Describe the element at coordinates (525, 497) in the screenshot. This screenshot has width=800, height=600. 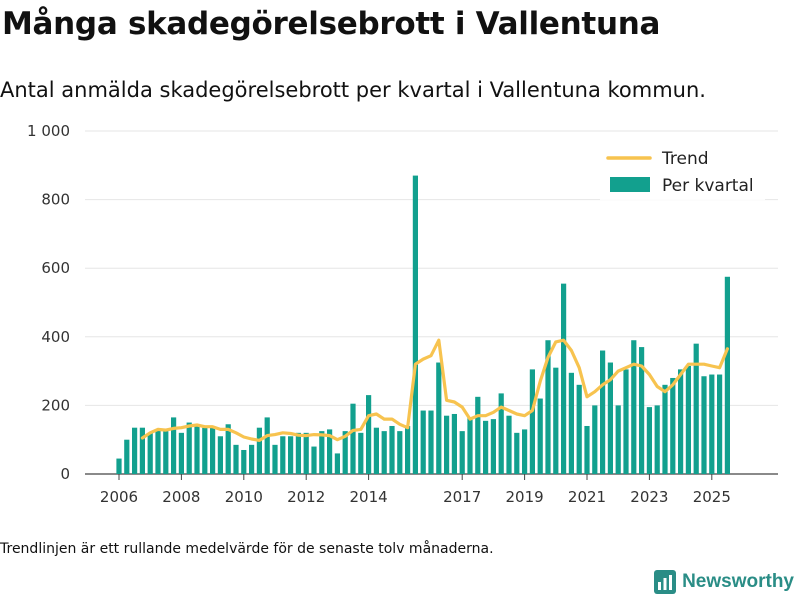
I see `x-tick-label: 2019` at that location.